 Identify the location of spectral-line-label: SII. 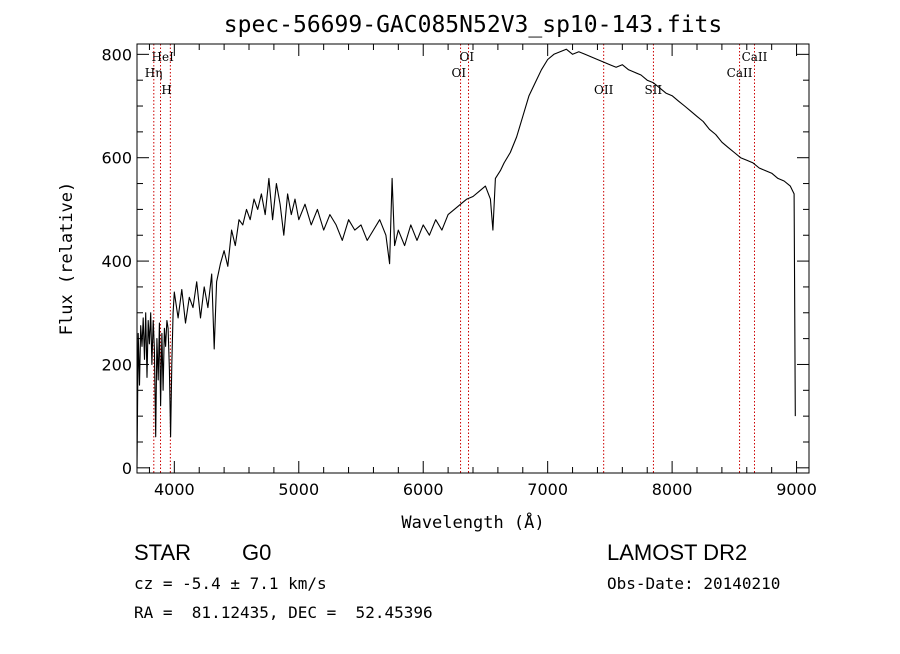
(653, 90).